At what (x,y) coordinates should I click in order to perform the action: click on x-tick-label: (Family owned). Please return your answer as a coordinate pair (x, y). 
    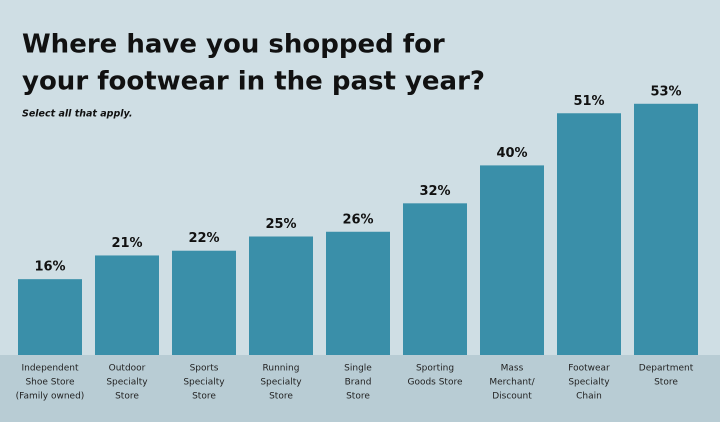
    Looking at the image, I should click on (50, 397).